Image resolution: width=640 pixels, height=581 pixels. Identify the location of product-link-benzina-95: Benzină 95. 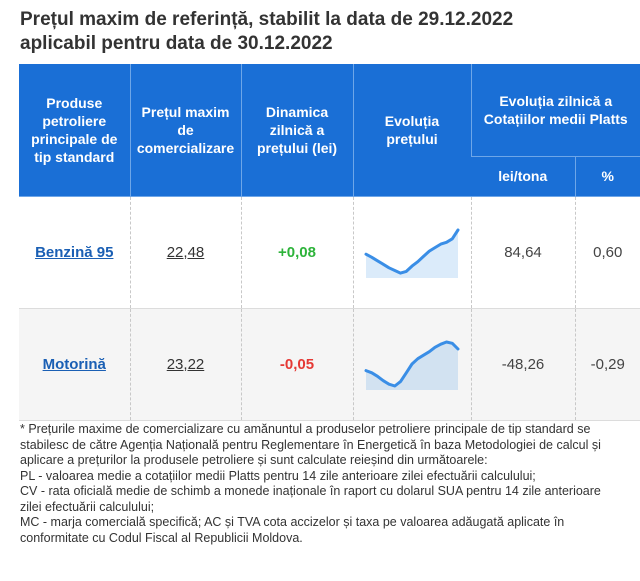
(74, 252).